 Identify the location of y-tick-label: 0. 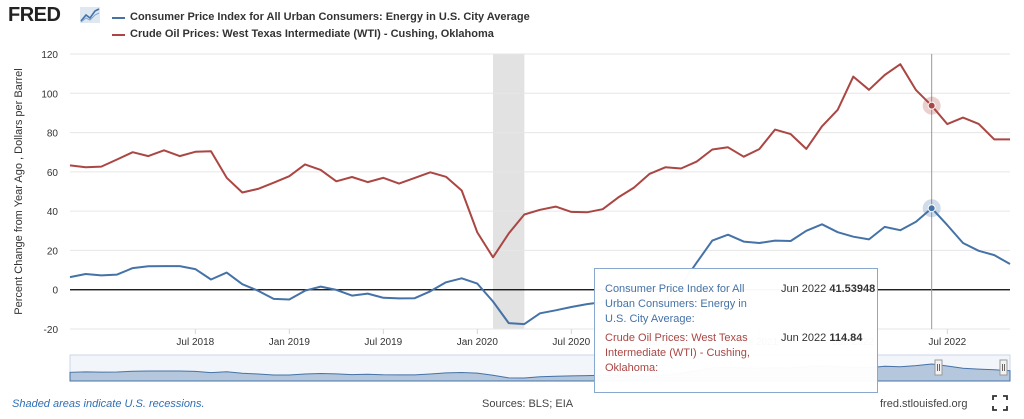
(55, 291).